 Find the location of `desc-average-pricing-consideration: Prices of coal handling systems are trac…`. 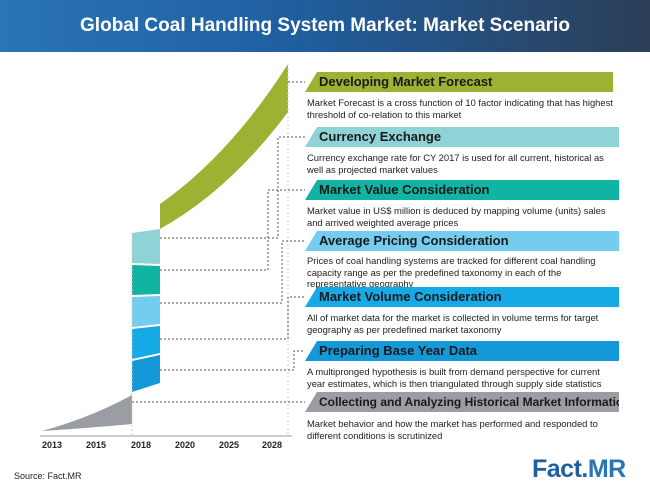

desc-average-pricing-consideration: Prices of coal handling systems are trac… is located at coordinates (451, 272).